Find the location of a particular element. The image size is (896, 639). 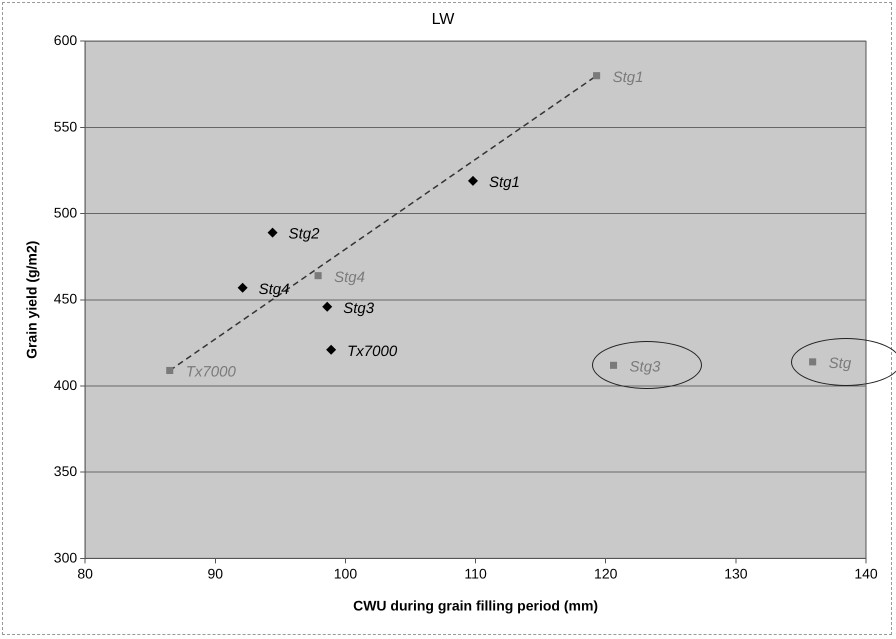

y-tick-label: 500 is located at coordinates (66, 212).